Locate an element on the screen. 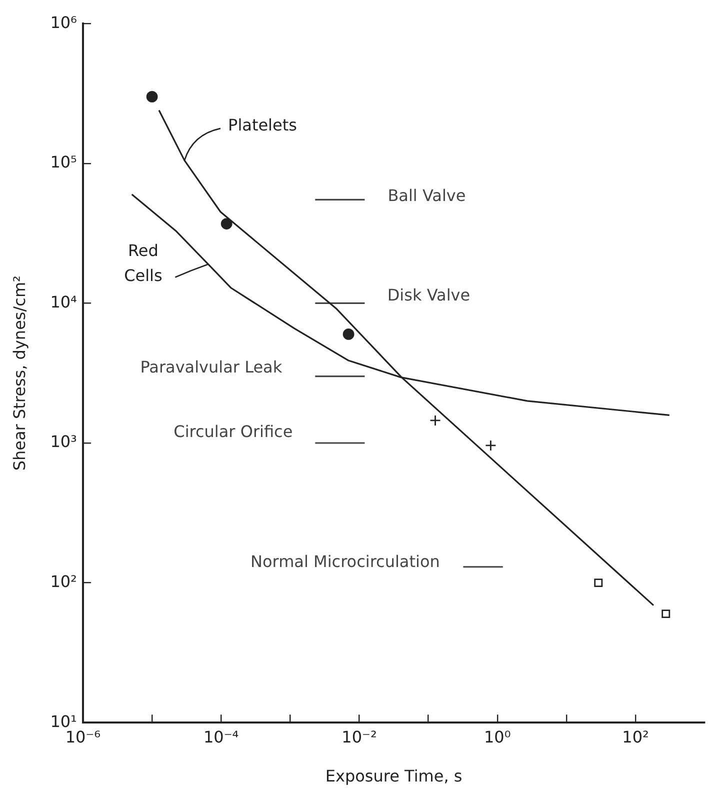 The width and height of the screenshot is (711, 798). series-label: Ball Valve is located at coordinates (427, 195).